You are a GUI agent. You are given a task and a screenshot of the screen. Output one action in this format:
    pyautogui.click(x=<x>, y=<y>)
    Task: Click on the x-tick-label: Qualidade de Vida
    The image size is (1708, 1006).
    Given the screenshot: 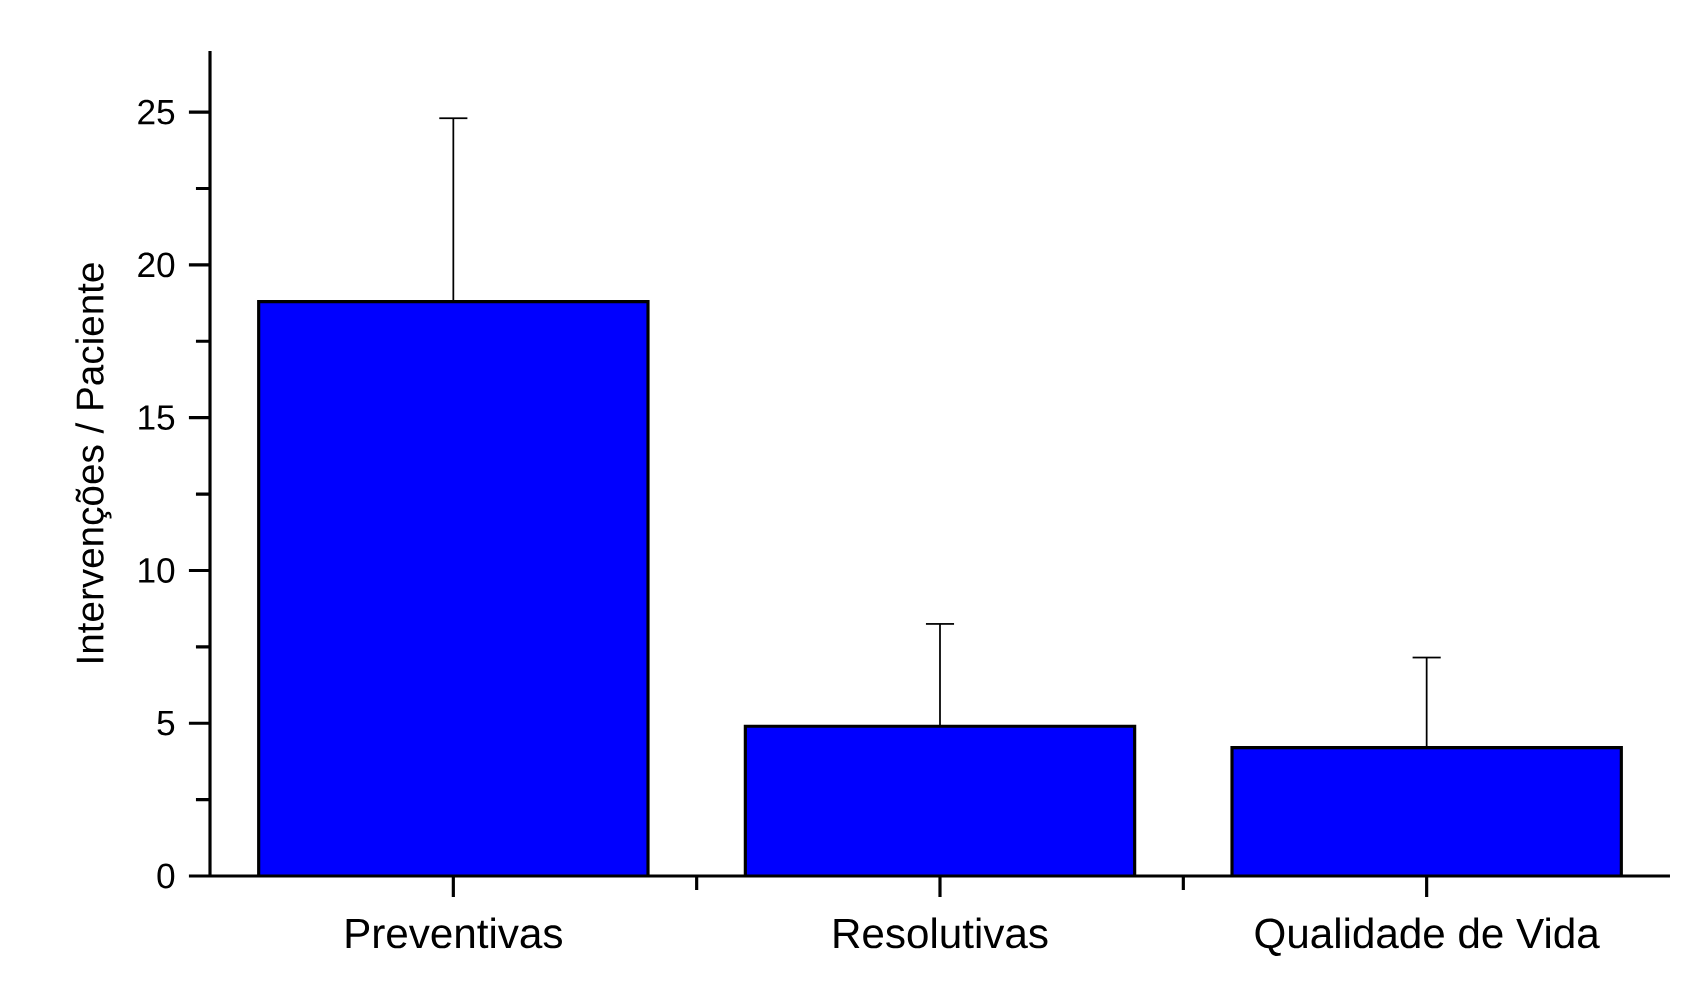 What is the action you would take?
    pyautogui.click(x=1427, y=936)
    